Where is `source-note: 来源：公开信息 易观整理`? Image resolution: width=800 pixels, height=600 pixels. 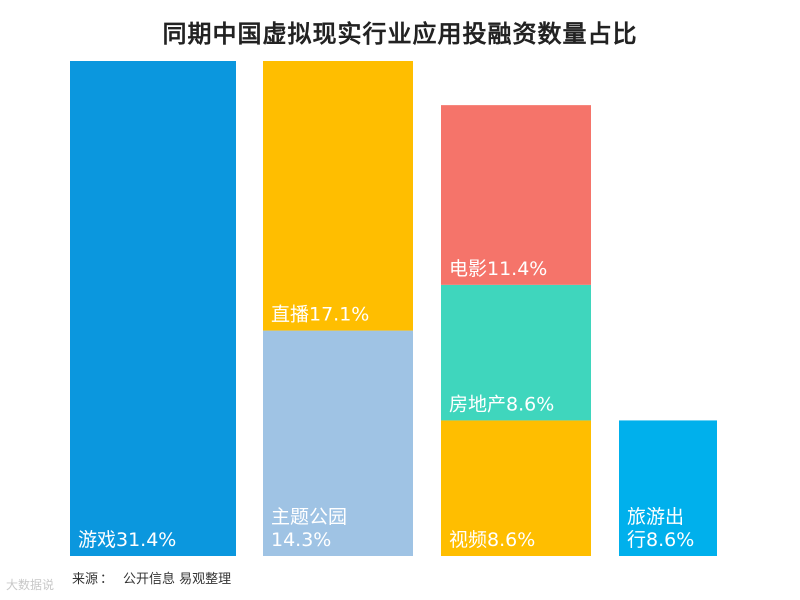 source-note: 来源：公开信息 易观整理 is located at coordinates (152, 579).